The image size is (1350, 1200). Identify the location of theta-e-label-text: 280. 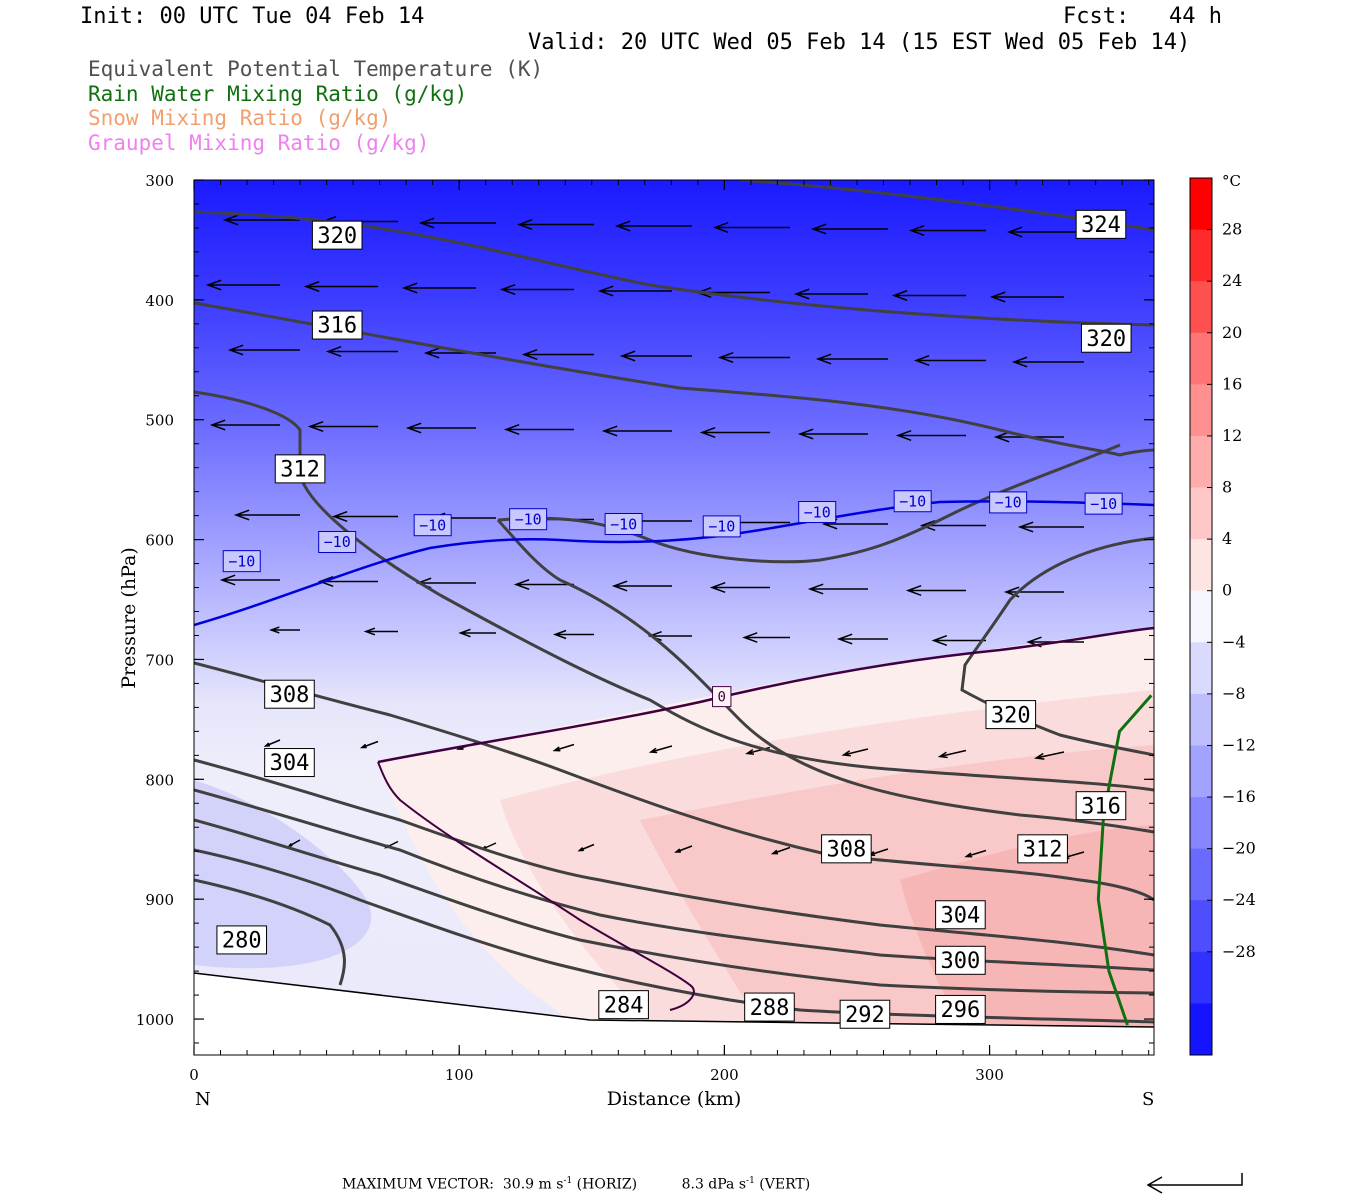
(242, 941).